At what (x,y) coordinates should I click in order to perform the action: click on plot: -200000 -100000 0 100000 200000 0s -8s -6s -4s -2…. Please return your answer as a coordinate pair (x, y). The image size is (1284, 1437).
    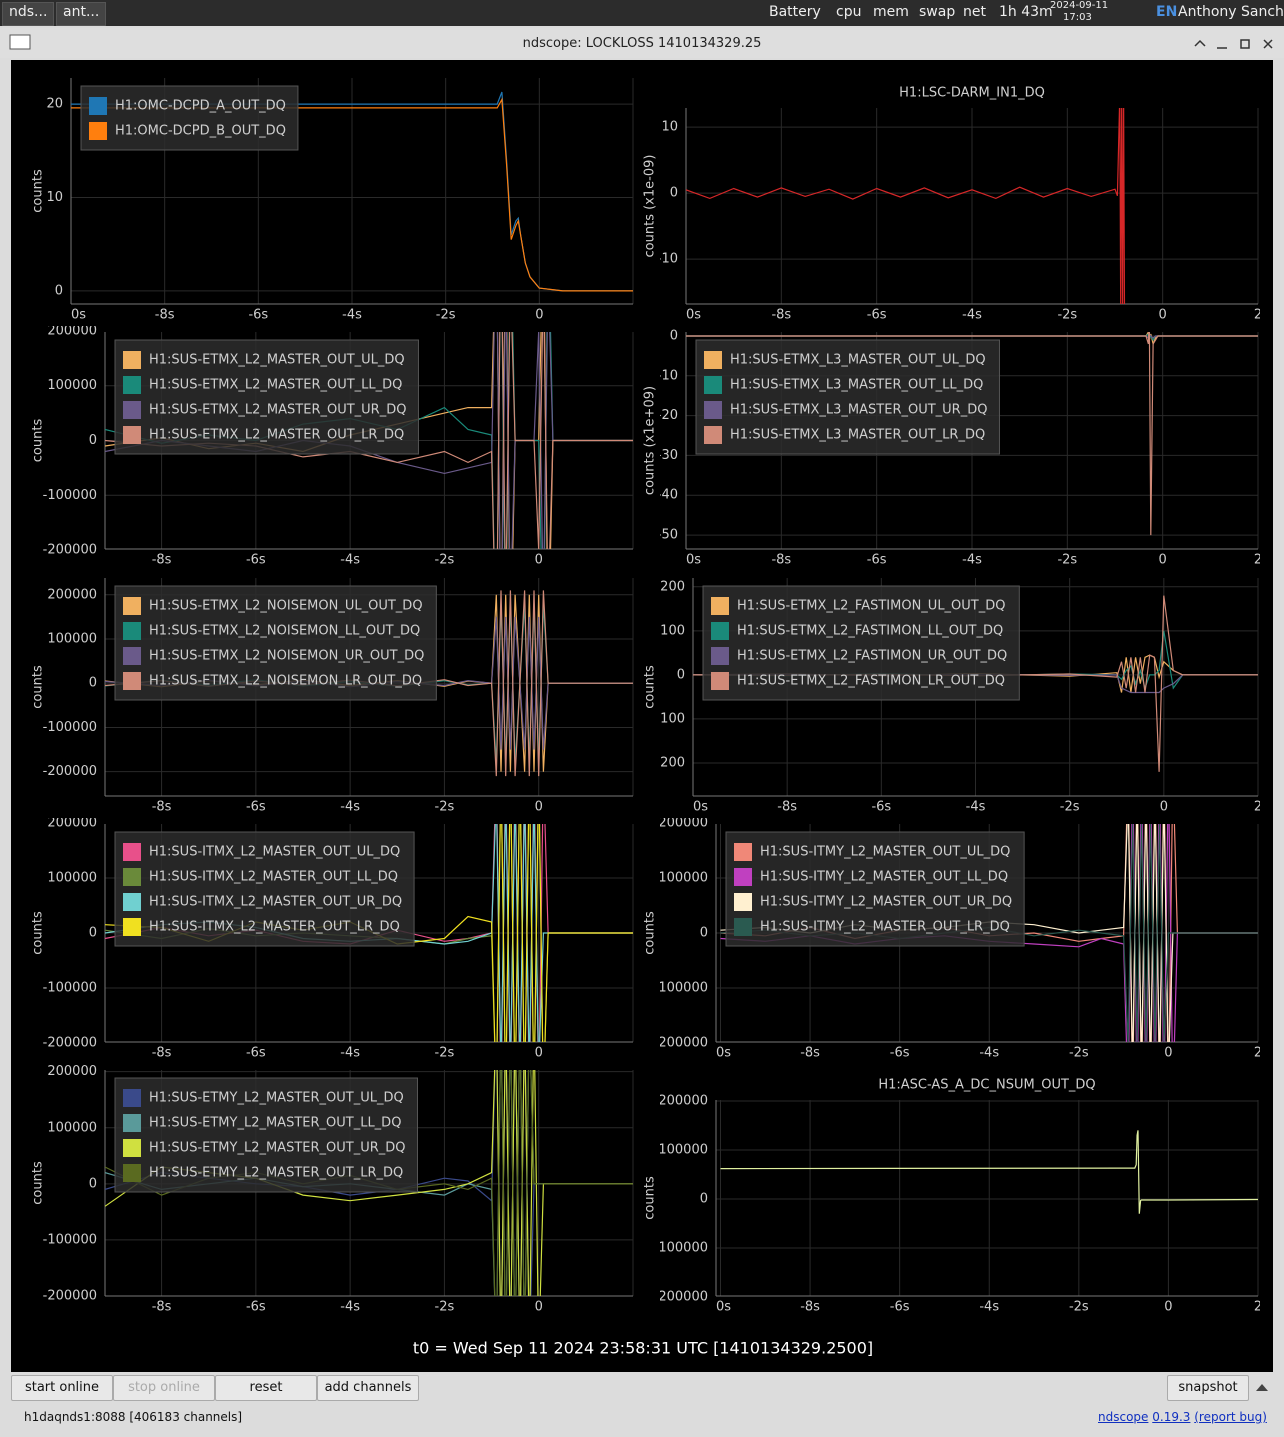
    Looking at the image, I should click on (952, 1196).